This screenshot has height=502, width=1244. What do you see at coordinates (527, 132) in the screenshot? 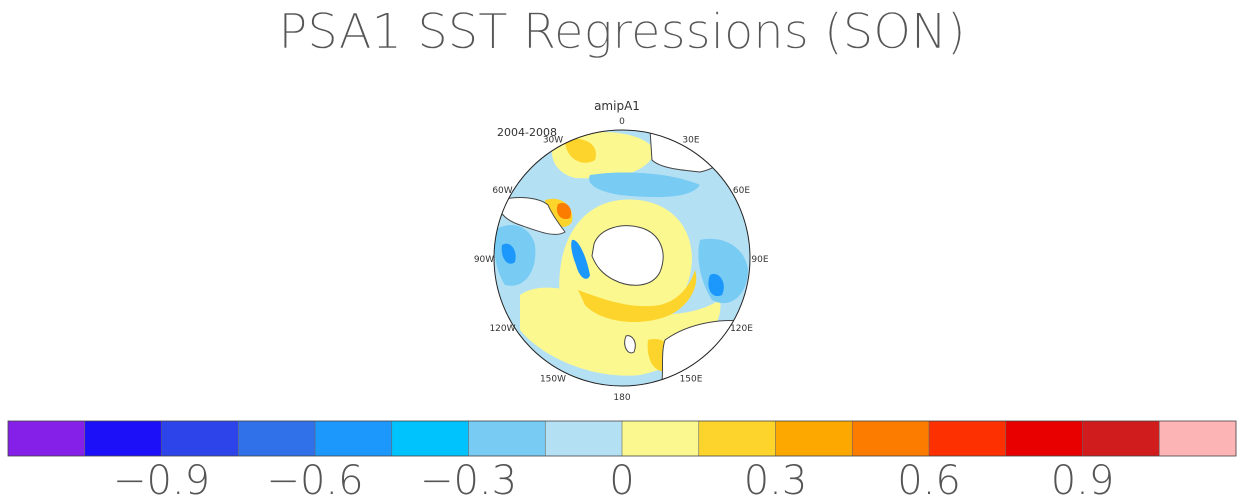
I see `panel-period-label: 2004-2008` at bounding box center [527, 132].